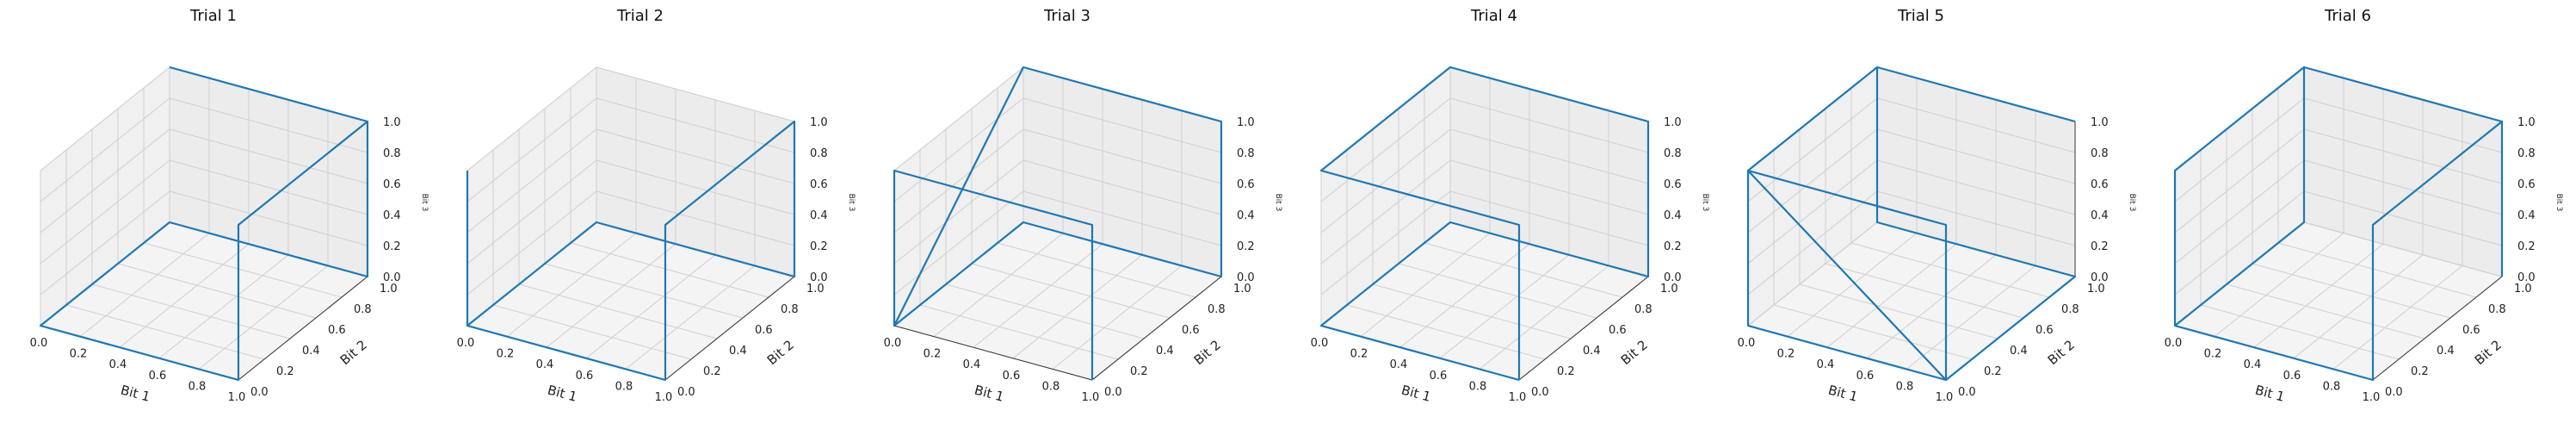 The height and width of the screenshot is (442, 2576). Describe the element at coordinates (1993, 371) in the screenshot. I see `y-tick-label: 0.2` at that location.